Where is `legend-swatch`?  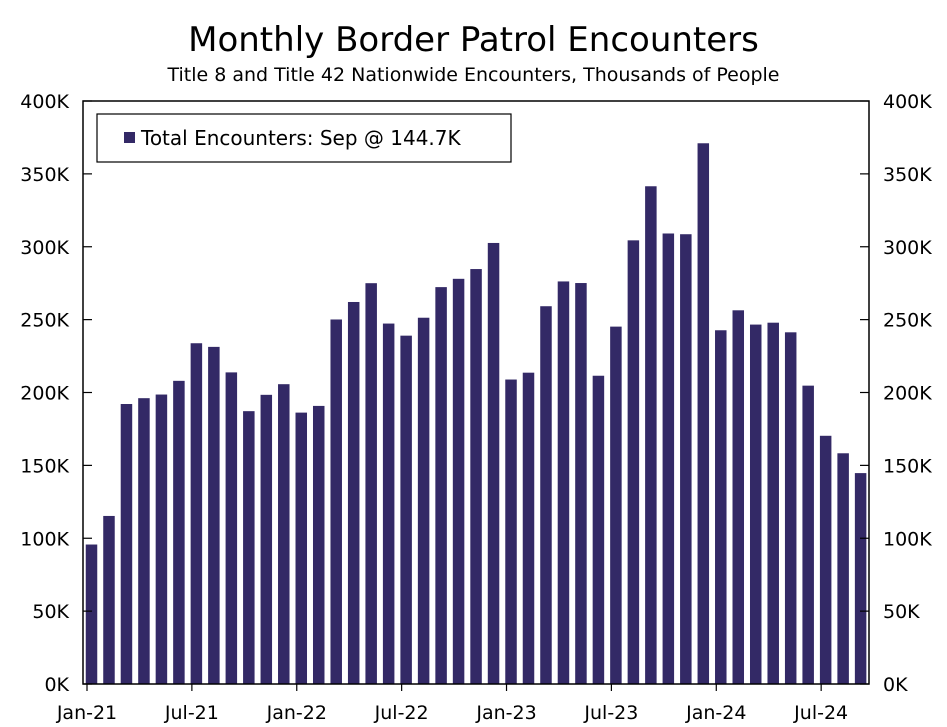 legend-swatch is located at coordinates (129, 137).